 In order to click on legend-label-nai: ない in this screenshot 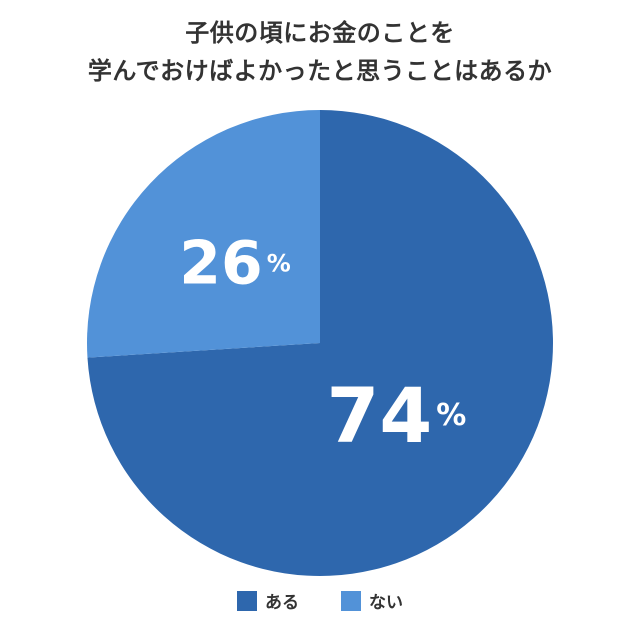, I will do `click(386, 603)`.